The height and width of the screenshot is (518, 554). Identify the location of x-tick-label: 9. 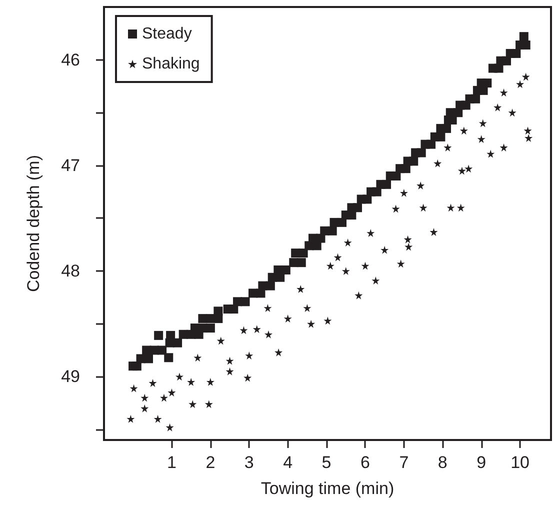
(481, 462).